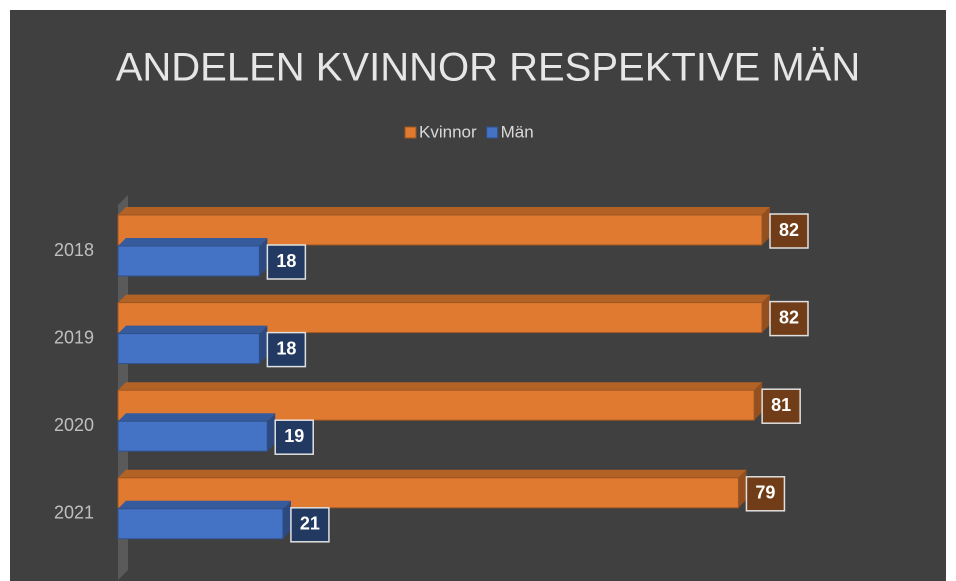  What do you see at coordinates (488, 68) in the screenshot?
I see `chart-title: ANDELEN KVINNOR RESPEKTIVE MÄN` at bounding box center [488, 68].